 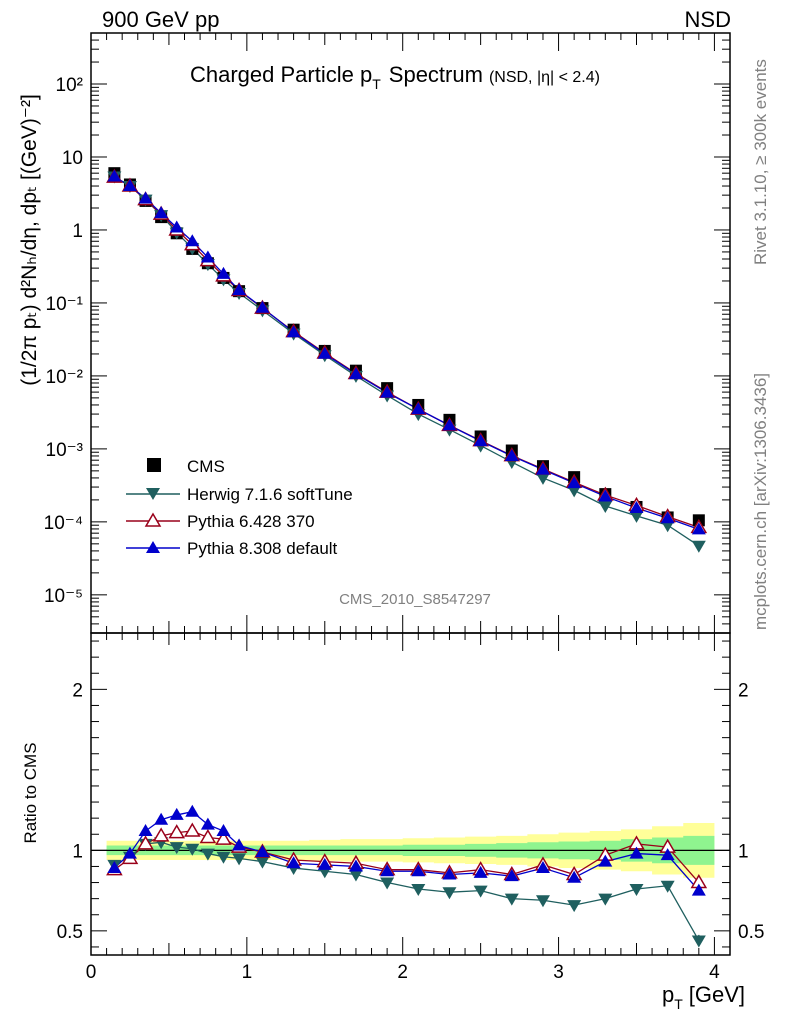 I want to click on legend-pythia8-marker, so click(x=153, y=547).